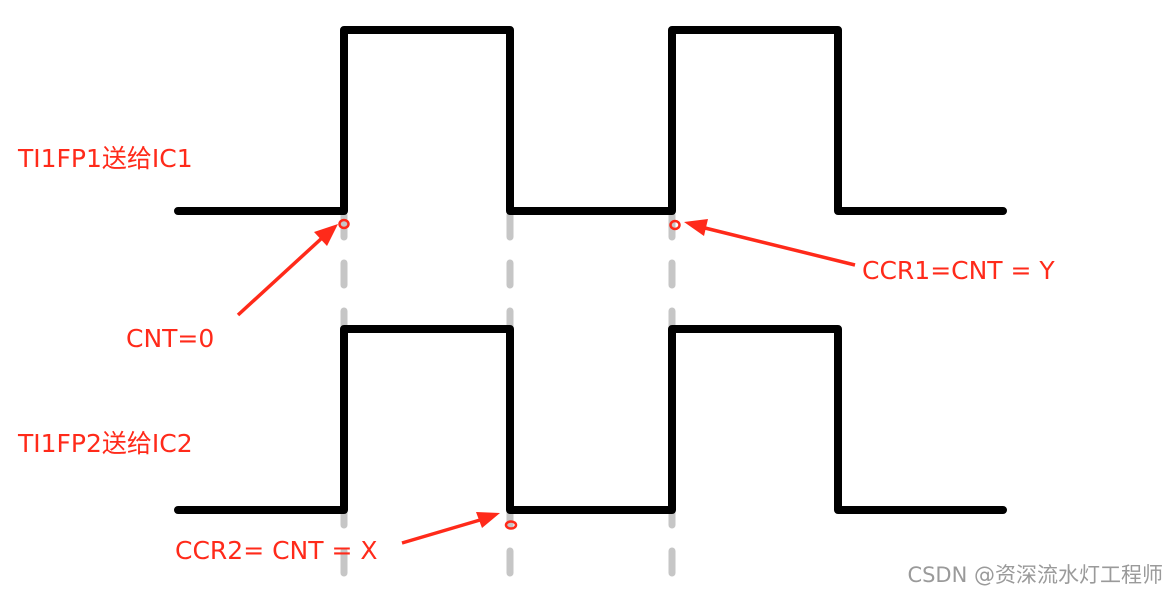 This screenshot has width=1173, height=594. What do you see at coordinates (1035, 575) in the screenshot?
I see `watermark: CSDN @资深流水灯工程师` at bounding box center [1035, 575].